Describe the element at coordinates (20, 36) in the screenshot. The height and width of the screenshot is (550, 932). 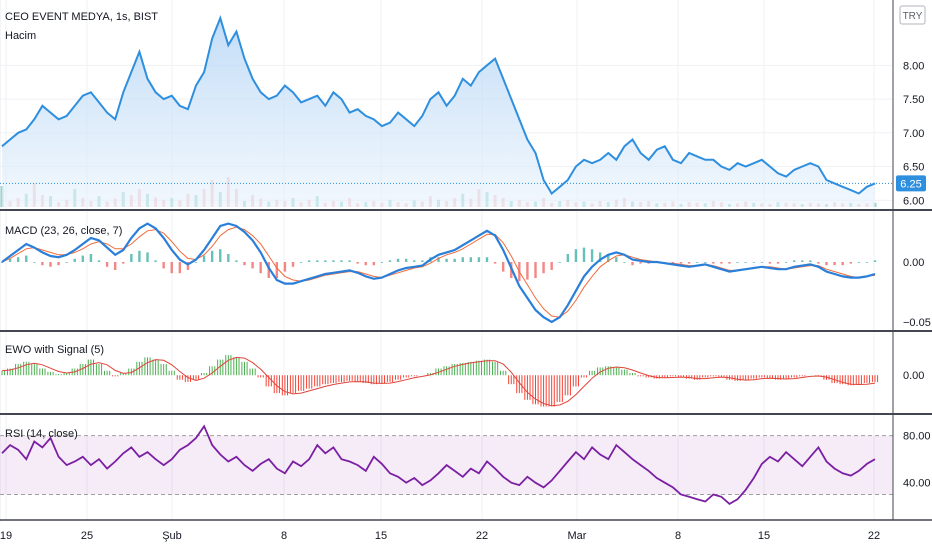
I see `volume-label: Hacim` at that location.